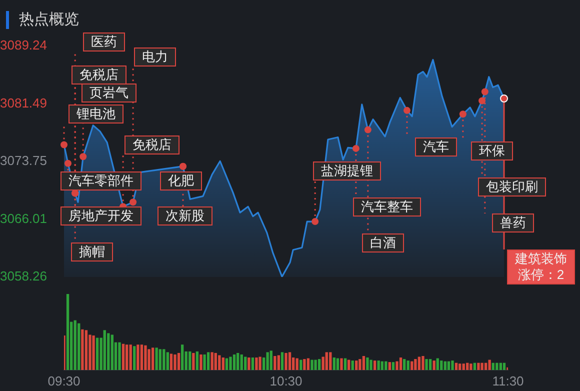 This screenshot has width=580, height=391. I want to click on annotation: 次新股, so click(185, 216).